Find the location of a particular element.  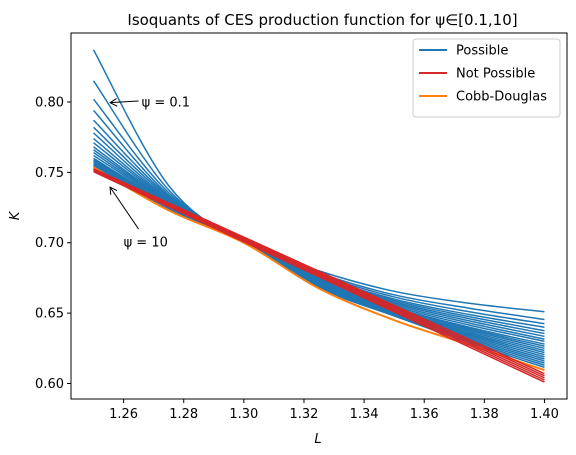

legend-label: Cobb-Douglas is located at coordinates (501, 97).